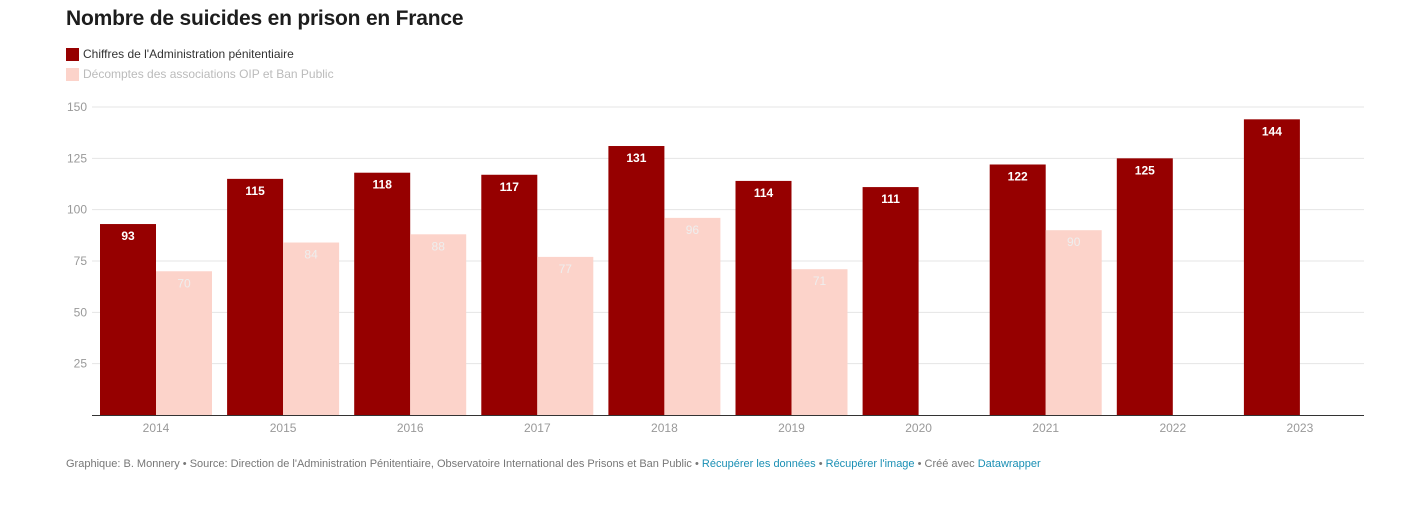  What do you see at coordinates (1300, 428) in the screenshot?
I see `x-tick-label: 2023` at bounding box center [1300, 428].